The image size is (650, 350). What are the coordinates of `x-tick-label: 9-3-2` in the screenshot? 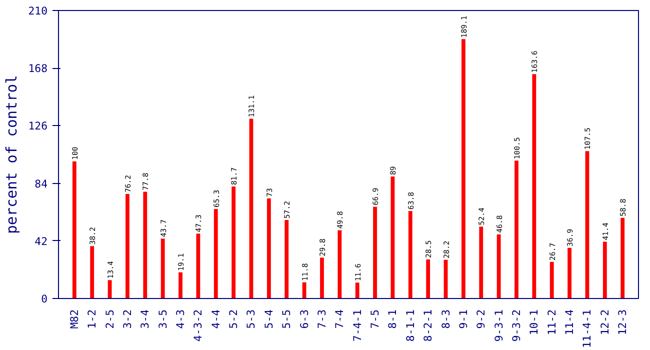 It's located at (516, 326).